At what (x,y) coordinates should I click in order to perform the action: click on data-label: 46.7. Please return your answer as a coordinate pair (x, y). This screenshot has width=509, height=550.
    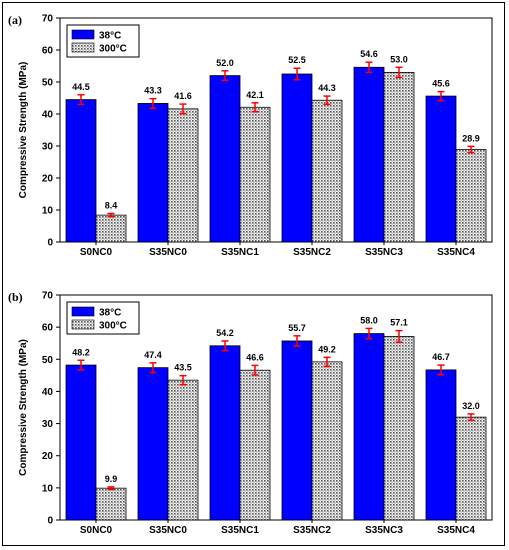
    Looking at the image, I should click on (441, 357).